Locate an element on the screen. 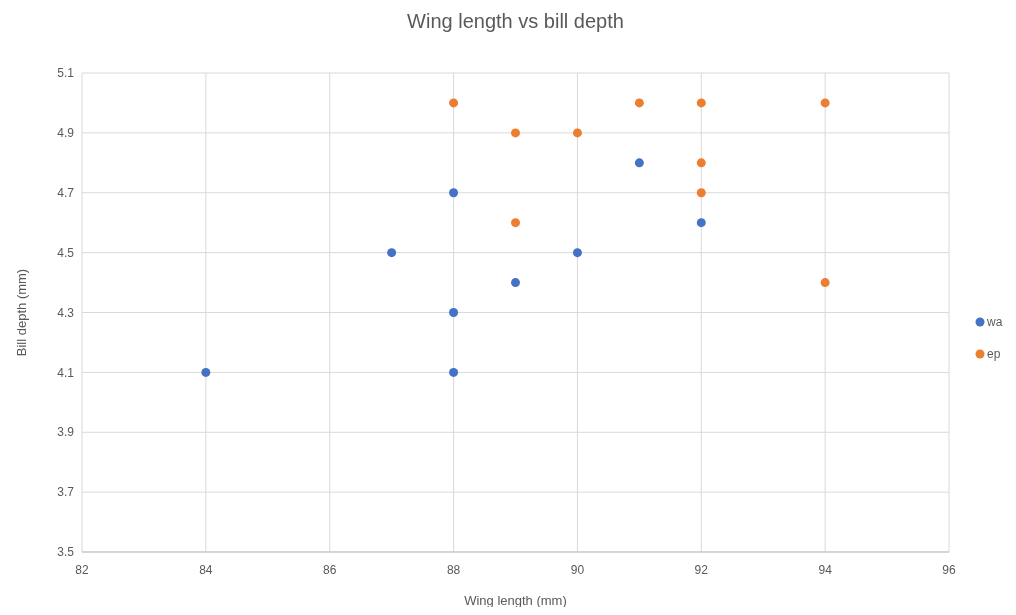  x-tick-label: 88 is located at coordinates (453, 570).